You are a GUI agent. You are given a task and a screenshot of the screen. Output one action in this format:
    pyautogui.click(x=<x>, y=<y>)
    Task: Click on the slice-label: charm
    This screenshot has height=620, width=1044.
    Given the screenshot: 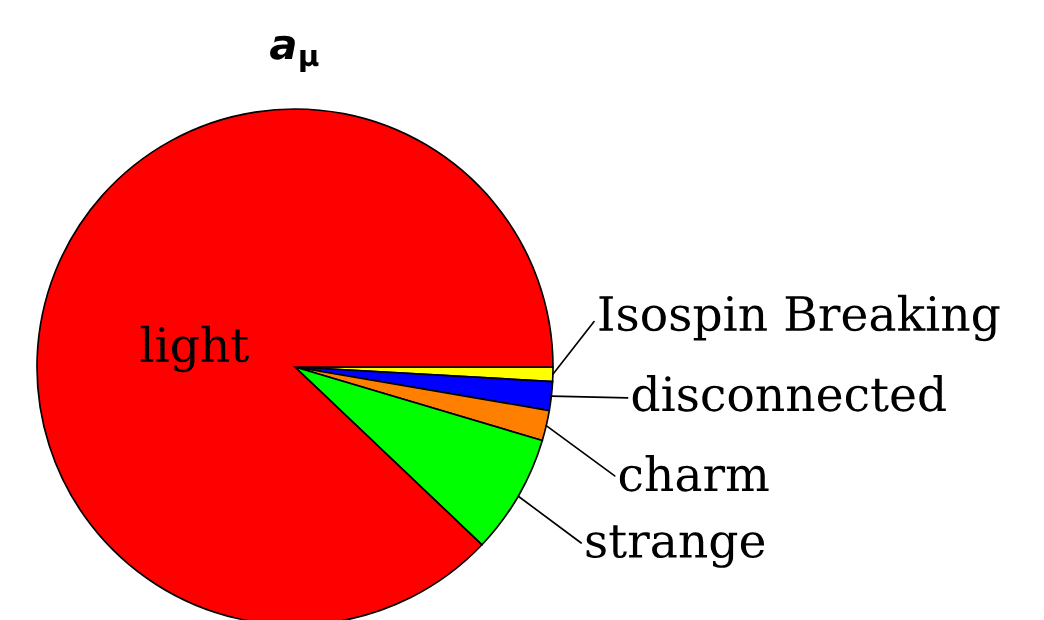 What is the action you would take?
    pyautogui.click(x=694, y=473)
    